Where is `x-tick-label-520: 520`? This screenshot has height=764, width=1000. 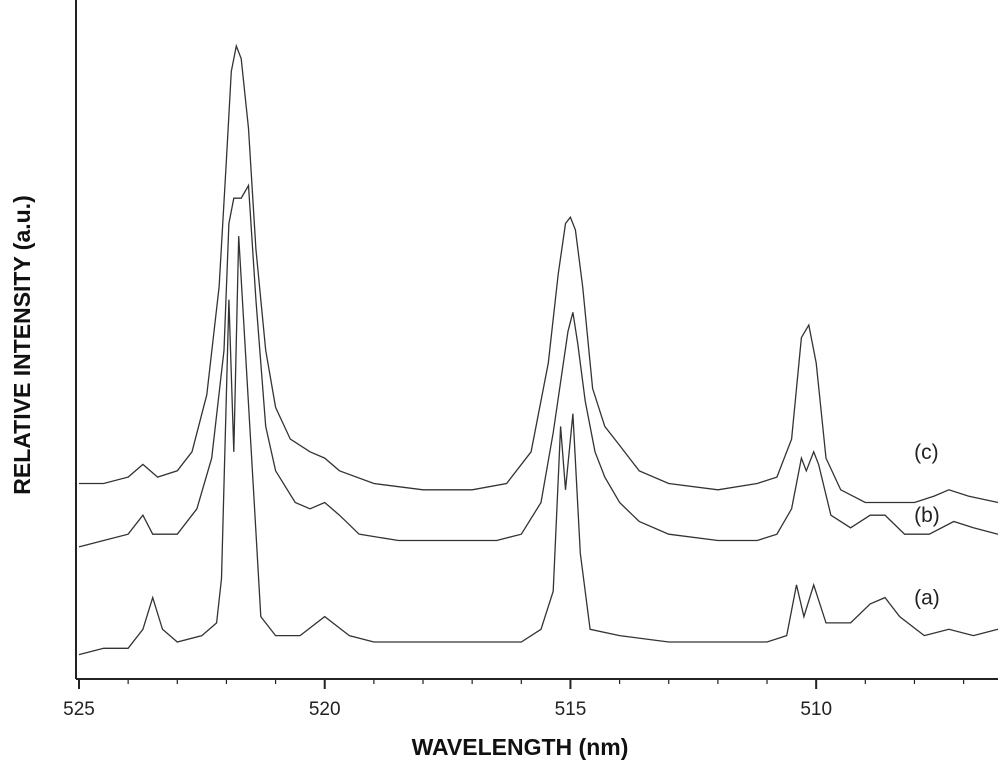 x-tick-label-520: 520 is located at coordinates (325, 709).